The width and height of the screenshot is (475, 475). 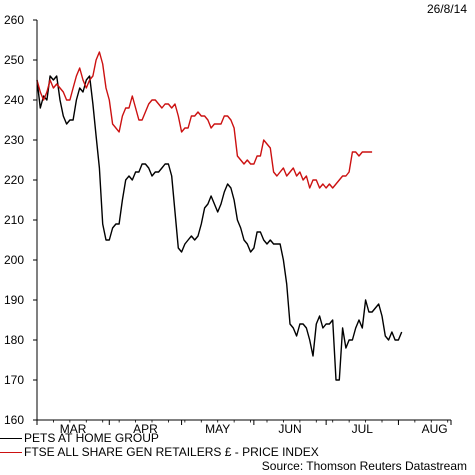 What do you see at coordinates (14, 340) in the screenshot?
I see `y-tick-label: 180` at bounding box center [14, 340].